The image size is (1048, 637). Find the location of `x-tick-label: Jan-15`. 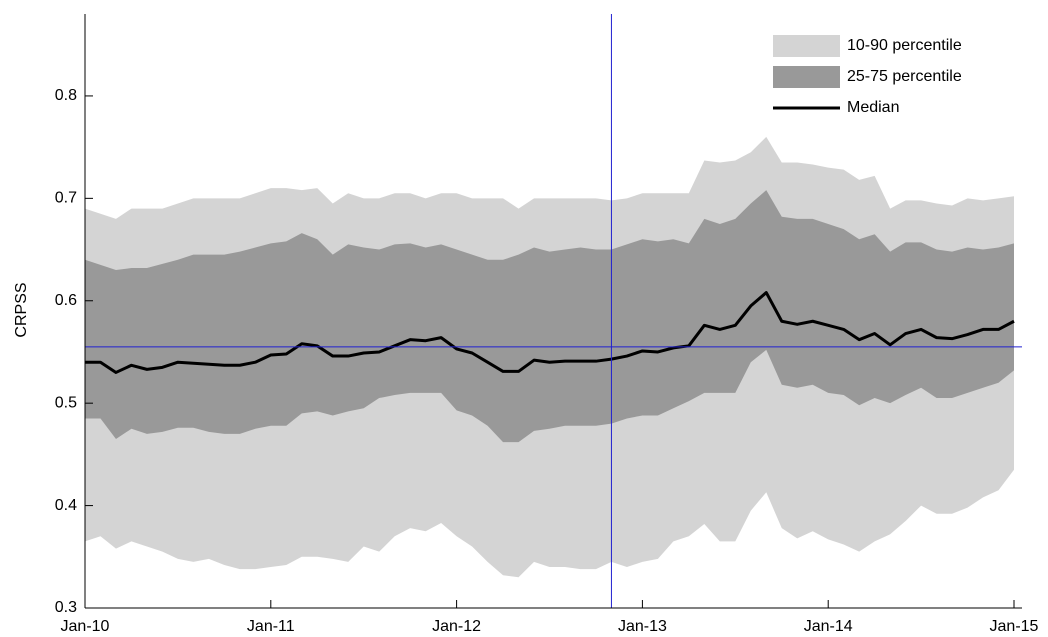

x-tick-label: Jan-15 is located at coordinates (1014, 626).